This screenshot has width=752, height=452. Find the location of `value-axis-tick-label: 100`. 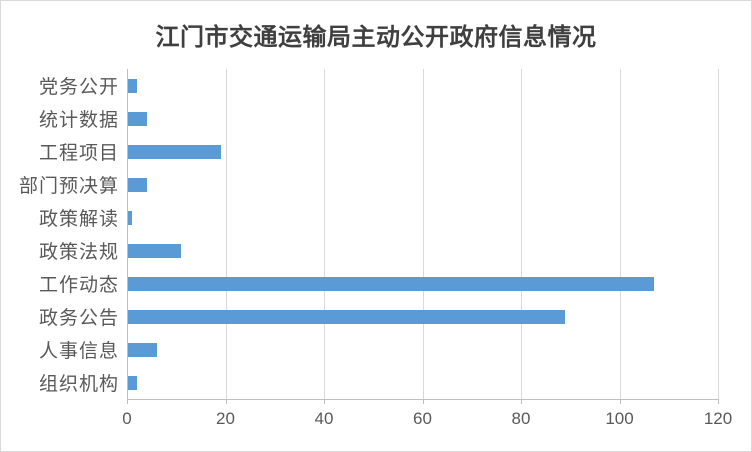

value-axis-tick-label: 100 is located at coordinates (619, 418).